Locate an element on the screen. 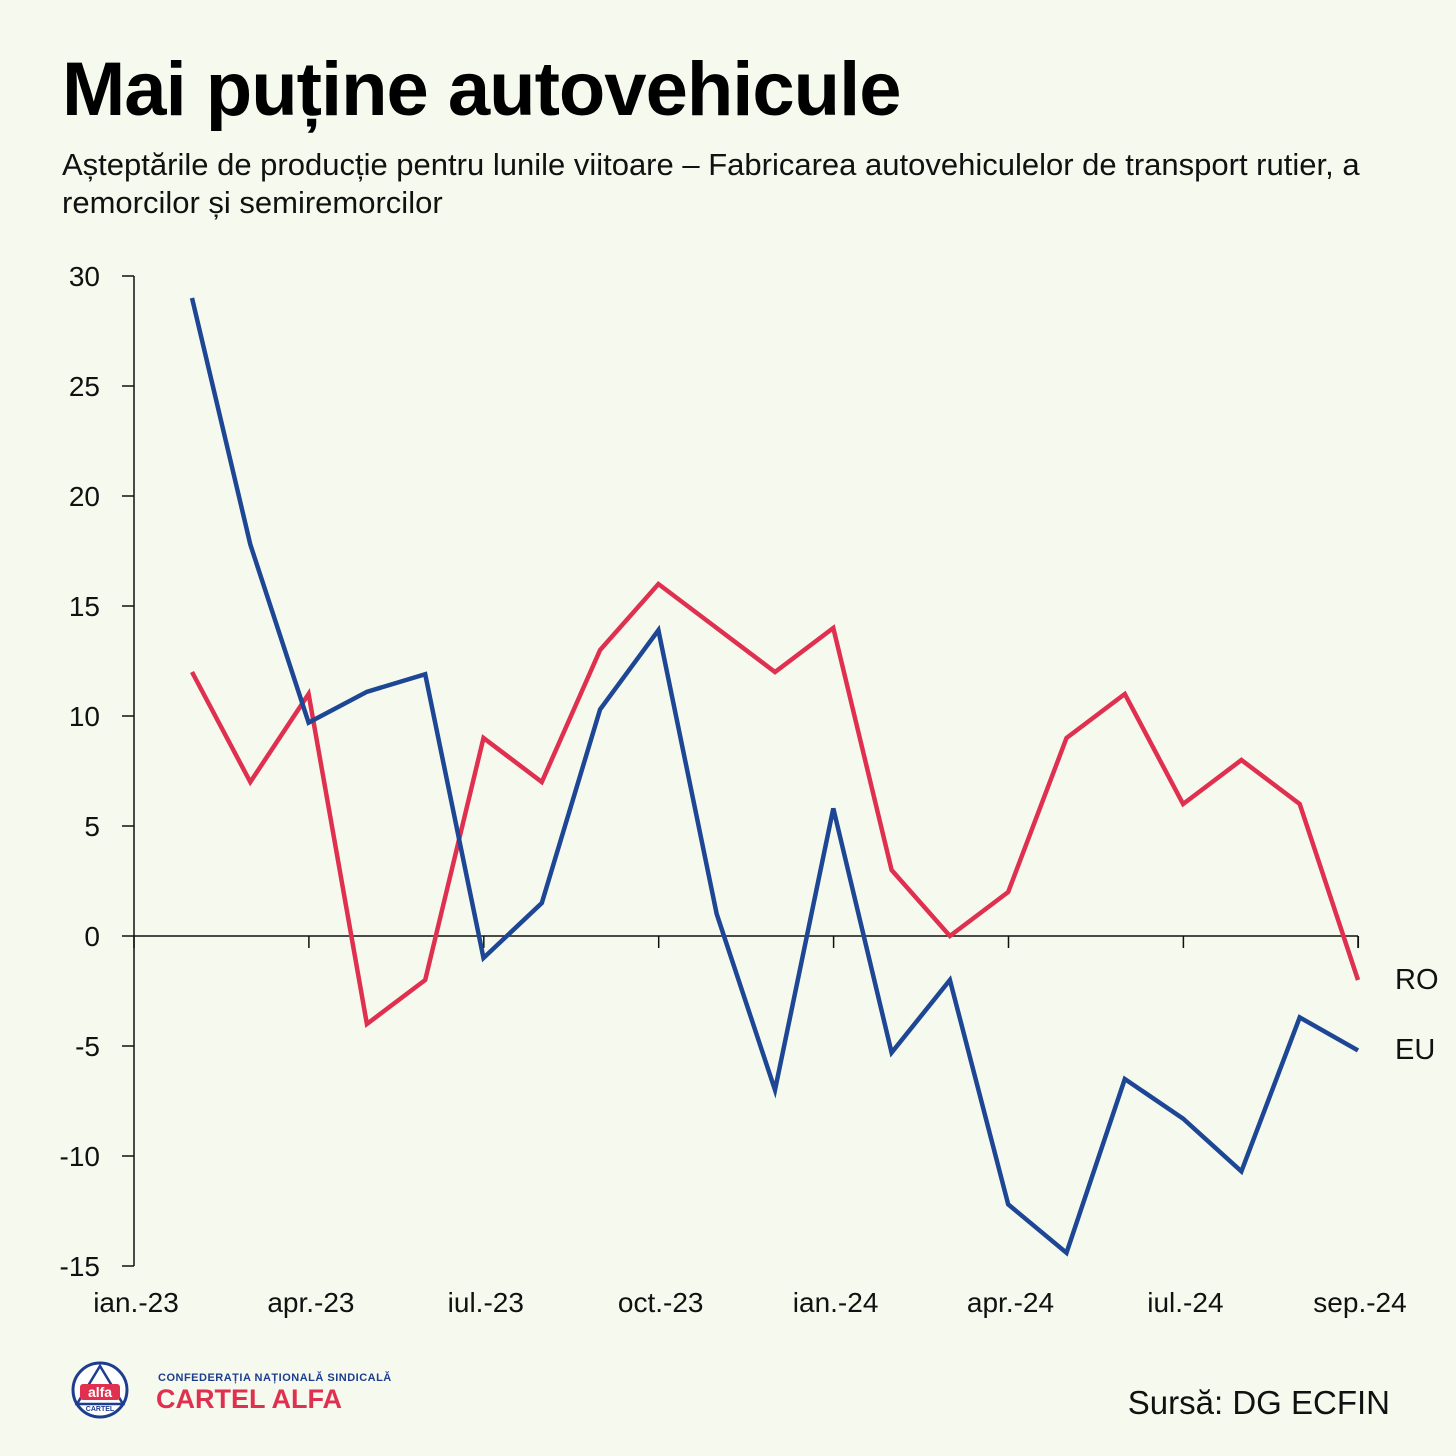 This screenshot has width=1456, height=1456. y-tick-label: -10 is located at coordinates (80, 1156).